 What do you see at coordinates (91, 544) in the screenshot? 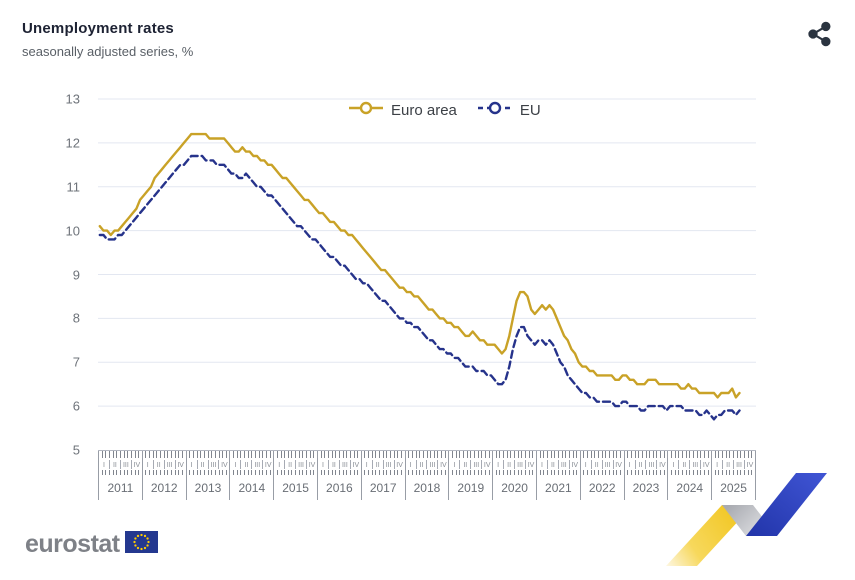
I see `eurostat-logo: eurostat` at bounding box center [91, 544].